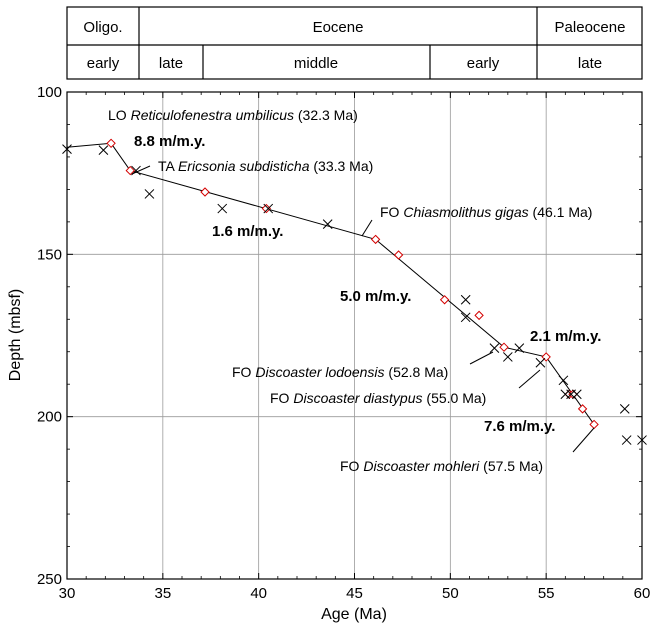 This screenshot has width=656, height=633. Describe the element at coordinates (258, 593) in the screenshot. I see `x-tick-label: 40` at that location.